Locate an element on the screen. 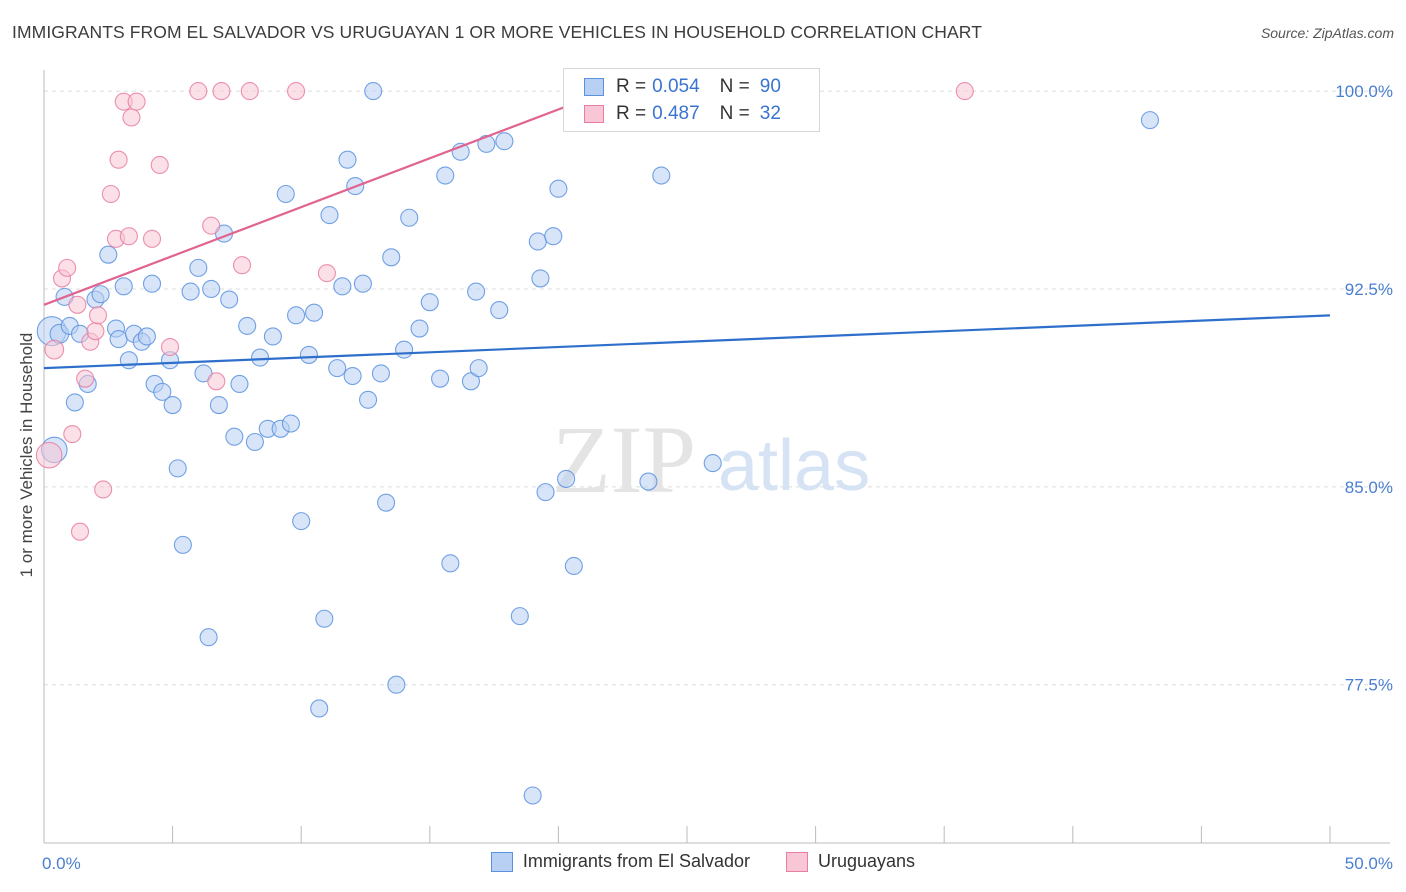 This screenshot has height=892, width=1406. legend-row-uruguayans: R = 0.487 N = 32 is located at coordinates (682, 114).